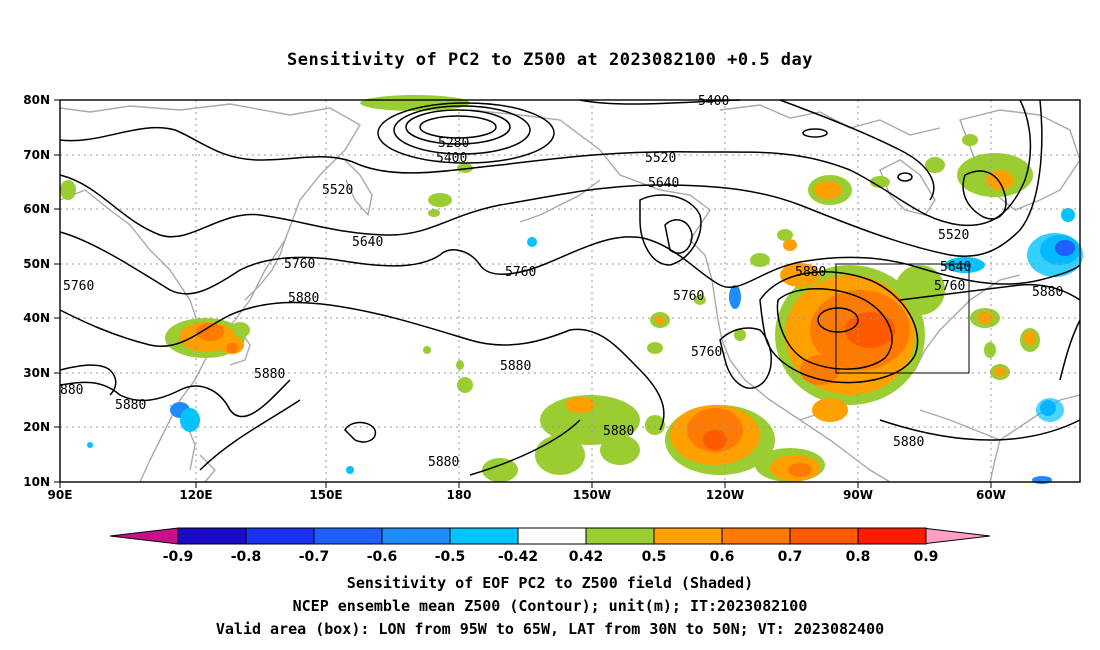  Describe the element at coordinates (450, 557) in the screenshot. I see `colorbar-label: -0.5` at that location.